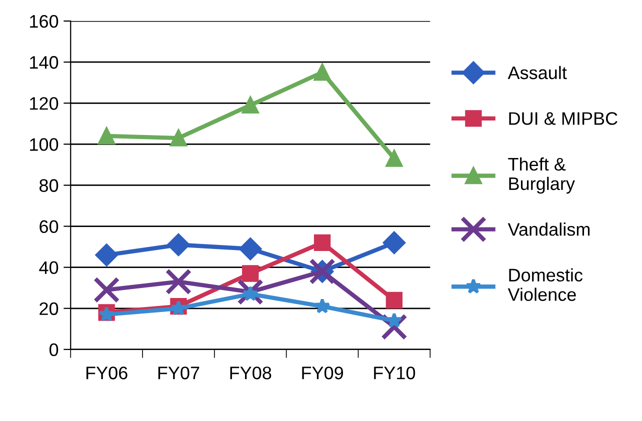 This screenshot has height=421, width=642. Describe the element at coordinates (251, 373) in the screenshot. I see `x-tick-label: FY08` at that location.